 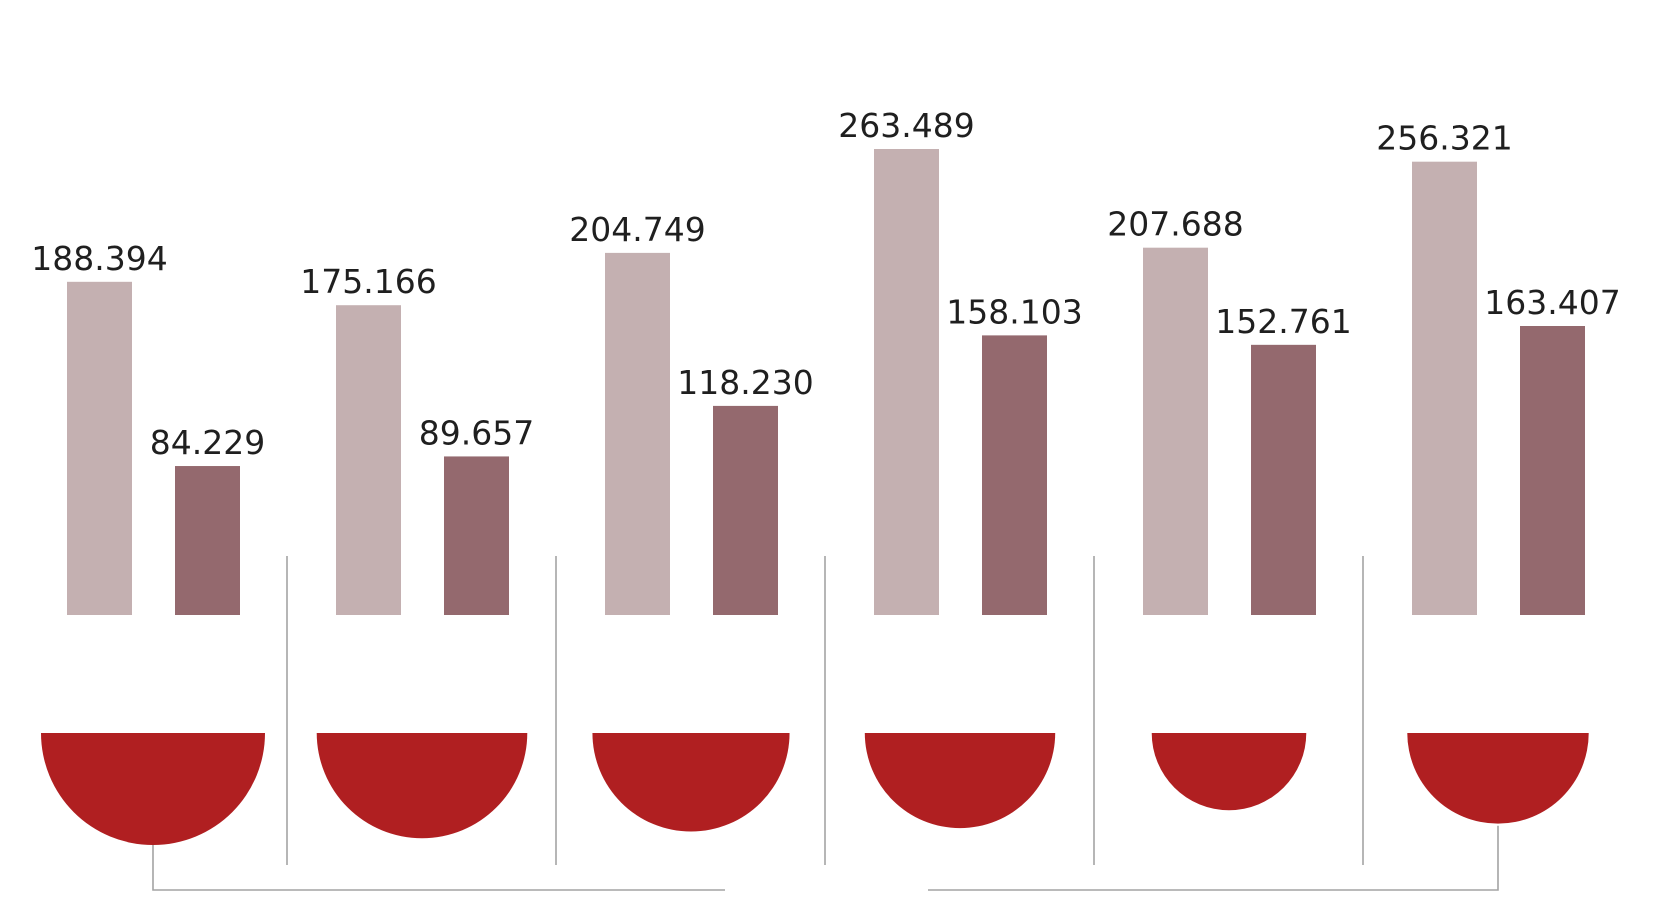 What do you see at coordinates (906, 125) in the screenshot?
I see `value-label-series1-group4: 263.489` at bounding box center [906, 125].